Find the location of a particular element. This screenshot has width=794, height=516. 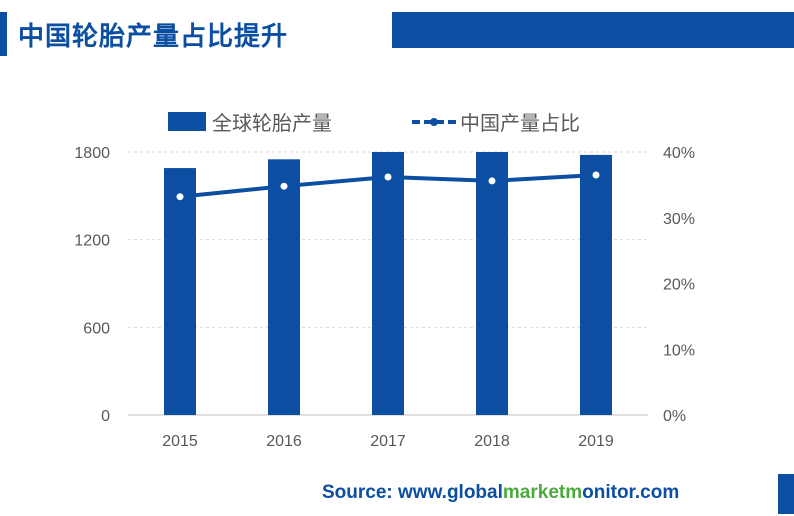

y-left-tick-label: 600 is located at coordinates (96, 328).